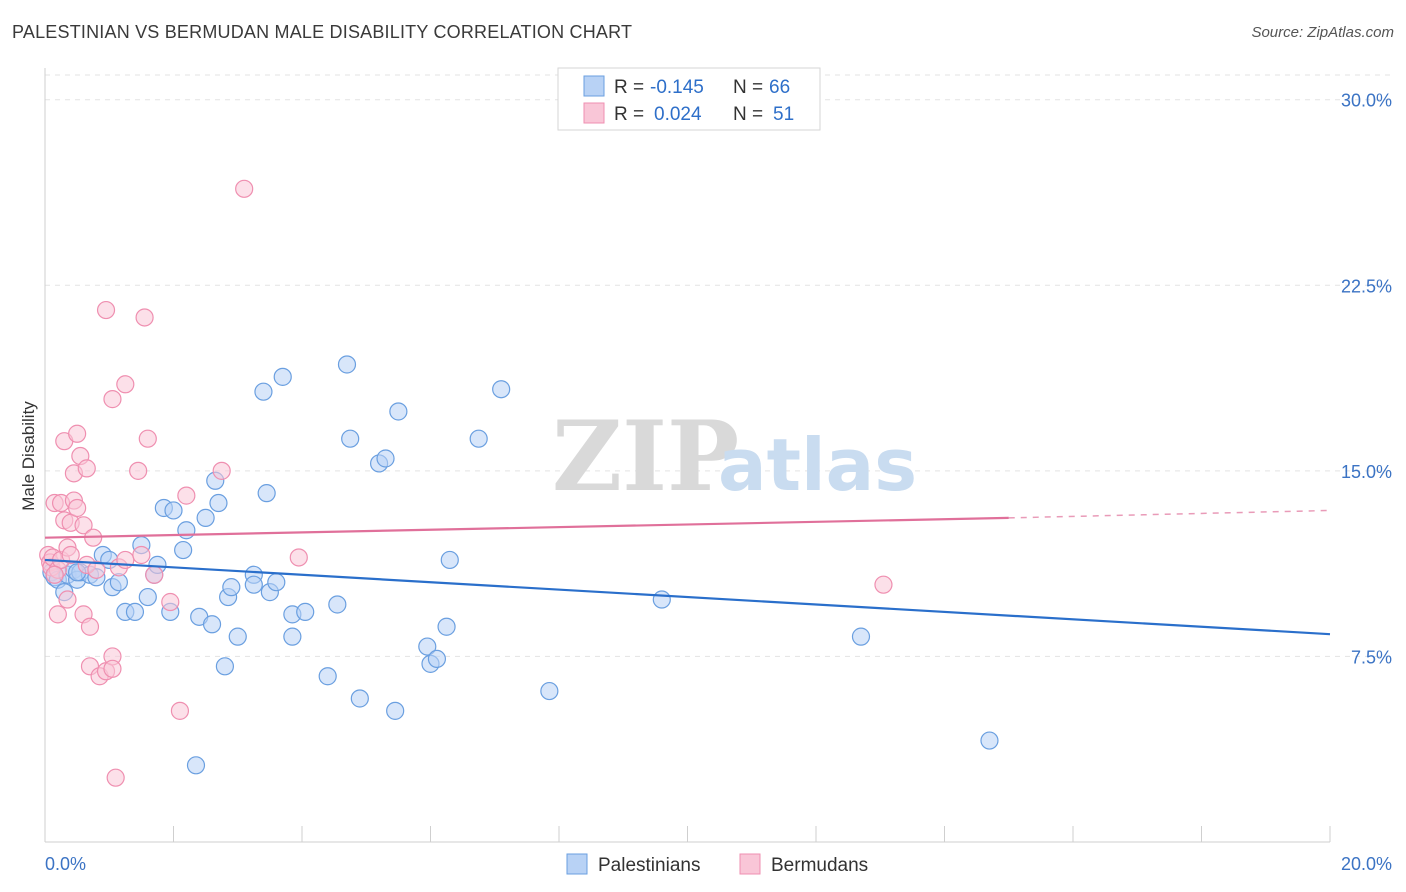 The image size is (1406, 892). I want to click on y-tick-label-0: 7.5%, so click(1371, 657).